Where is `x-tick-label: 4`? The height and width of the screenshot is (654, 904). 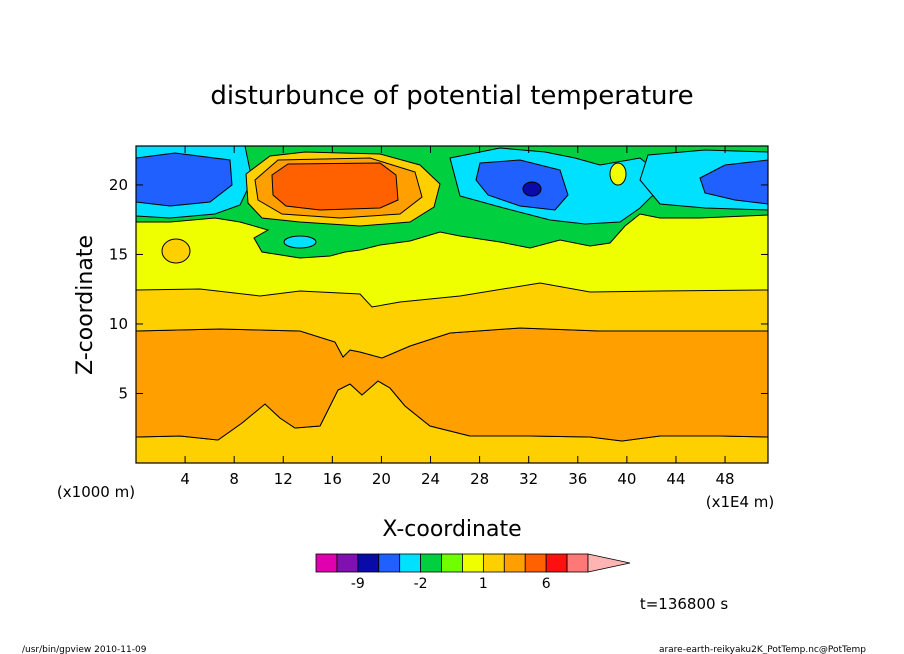 x-tick-label: 4 is located at coordinates (185, 479).